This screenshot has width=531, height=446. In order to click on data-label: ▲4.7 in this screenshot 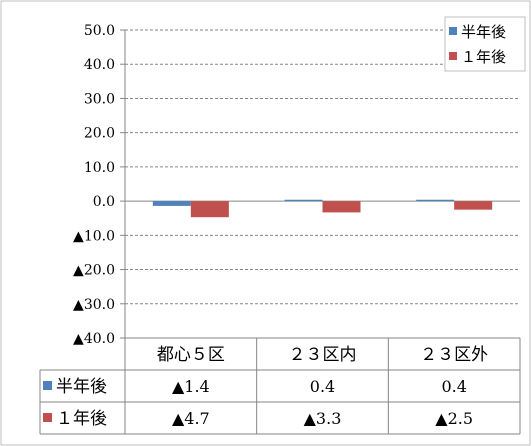, I will do `click(191, 418)`.